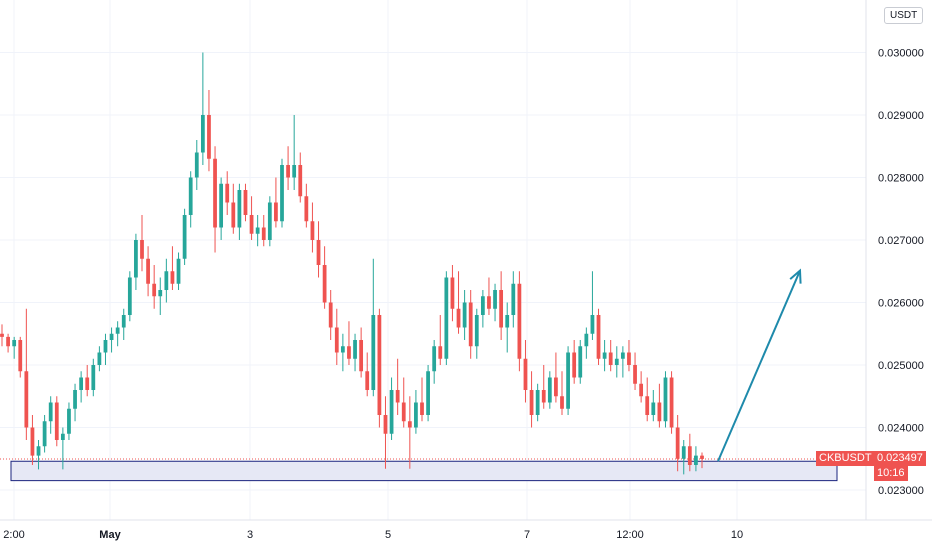 Image resolution: width=932 pixels, height=550 pixels. I want to click on x-tick-label: May, so click(110, 535).